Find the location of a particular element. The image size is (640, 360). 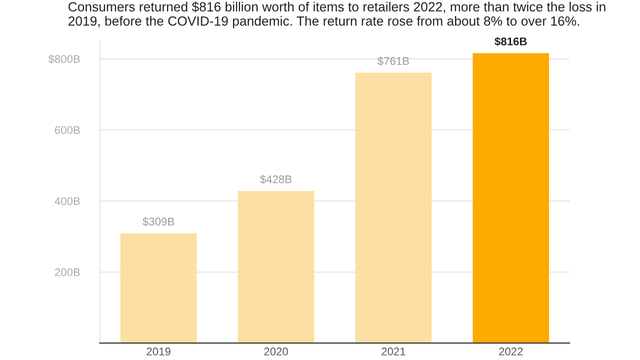

chart-title: Consumers returned $816 billion worth of items to retailers 2022, more than twice the loss in 2019, before the COVID-19 pandemic. The return rate rose from about 8% to over 16%. is located at coordinates (337, 15).